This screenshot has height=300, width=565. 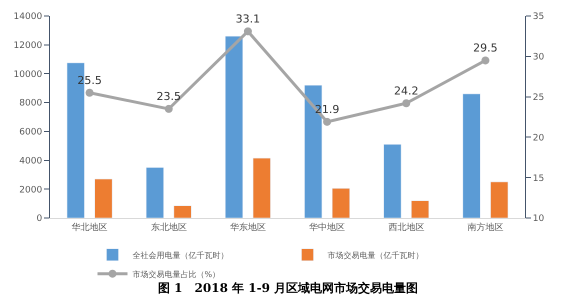 What do you see at coordinates (90, 227) in the screenshot?
I see `x-tick-label: 华北地区` at bounding box center [90, 227].